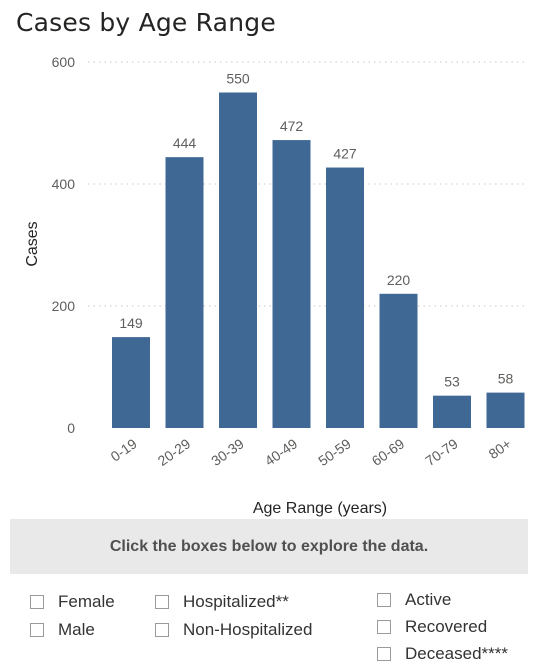 This screenshot has height=668, width=538. What do you see at coordinates (384, 654) in the screenshot?
I see `checkbox-deceased` at bounding box center [384, 654].